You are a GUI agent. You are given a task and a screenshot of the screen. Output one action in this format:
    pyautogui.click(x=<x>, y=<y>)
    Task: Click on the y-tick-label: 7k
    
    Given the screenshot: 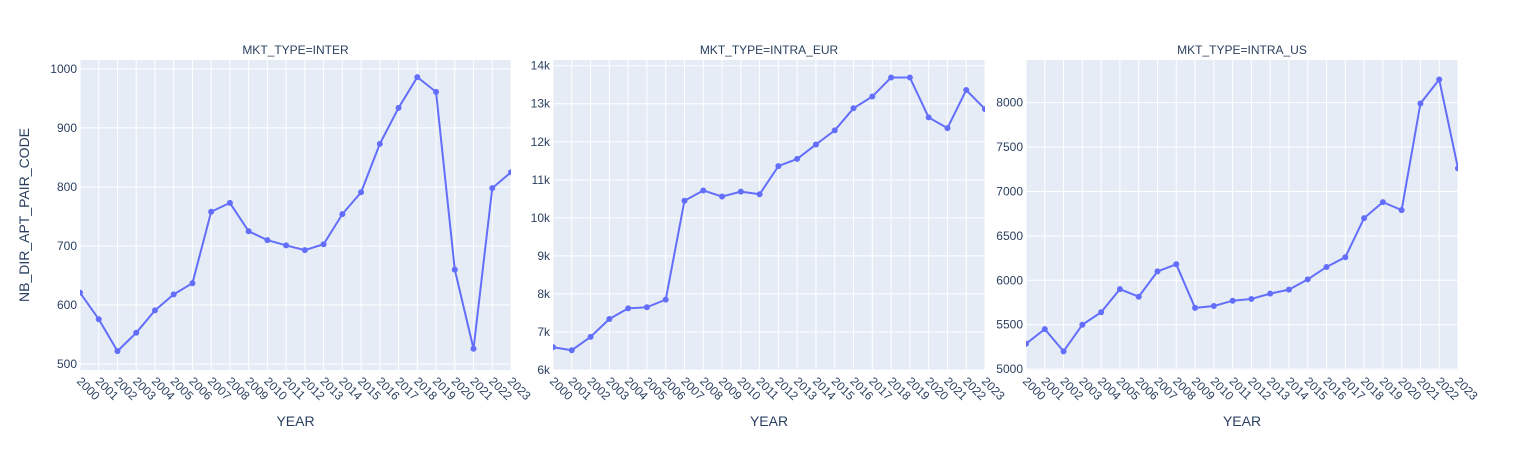 What is the action you would take?
    pyautogui.click(x=544, y=332)
    